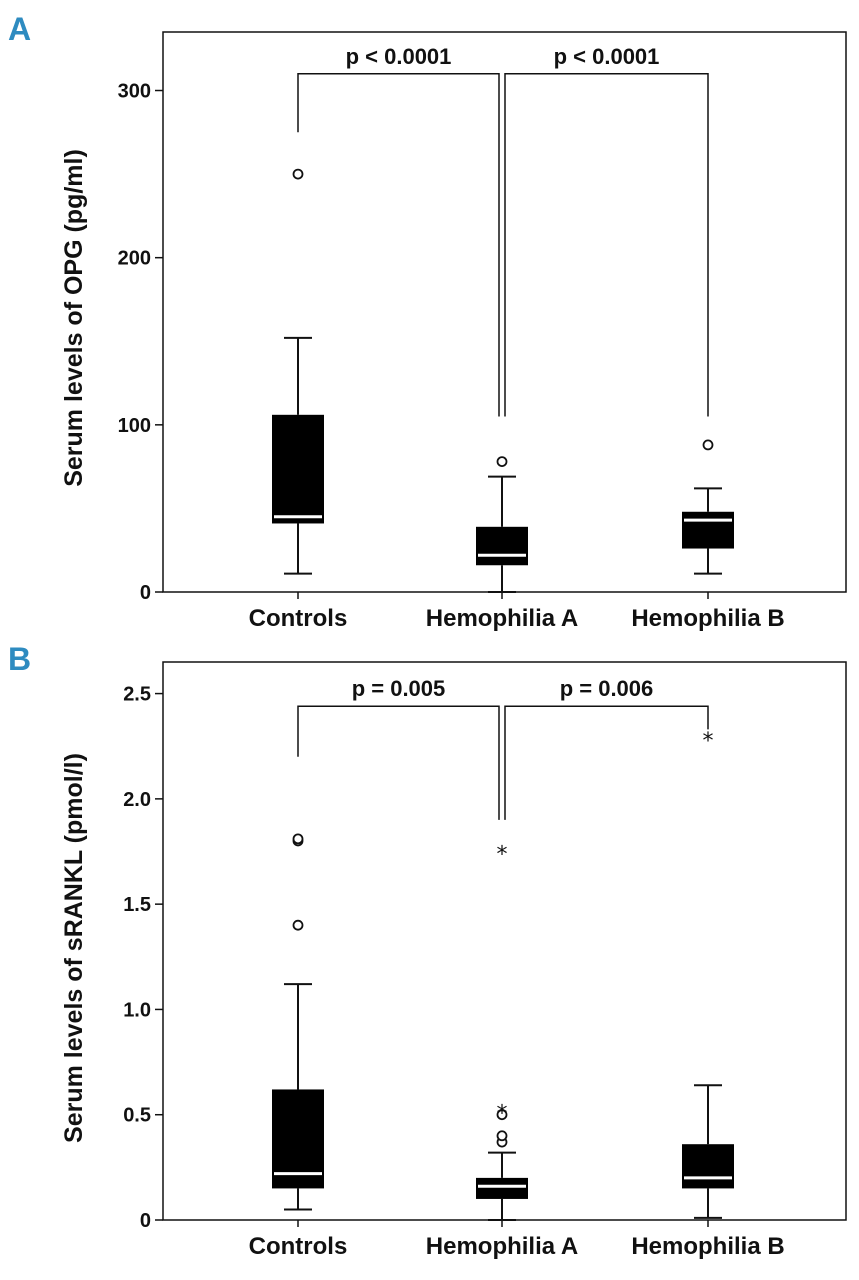 This screenshot has width=859, height=1280. What do you see at coordinates (19, 659) in the screenshot?
I see `panel-letter-b: B` at bounding box center [19, 659].